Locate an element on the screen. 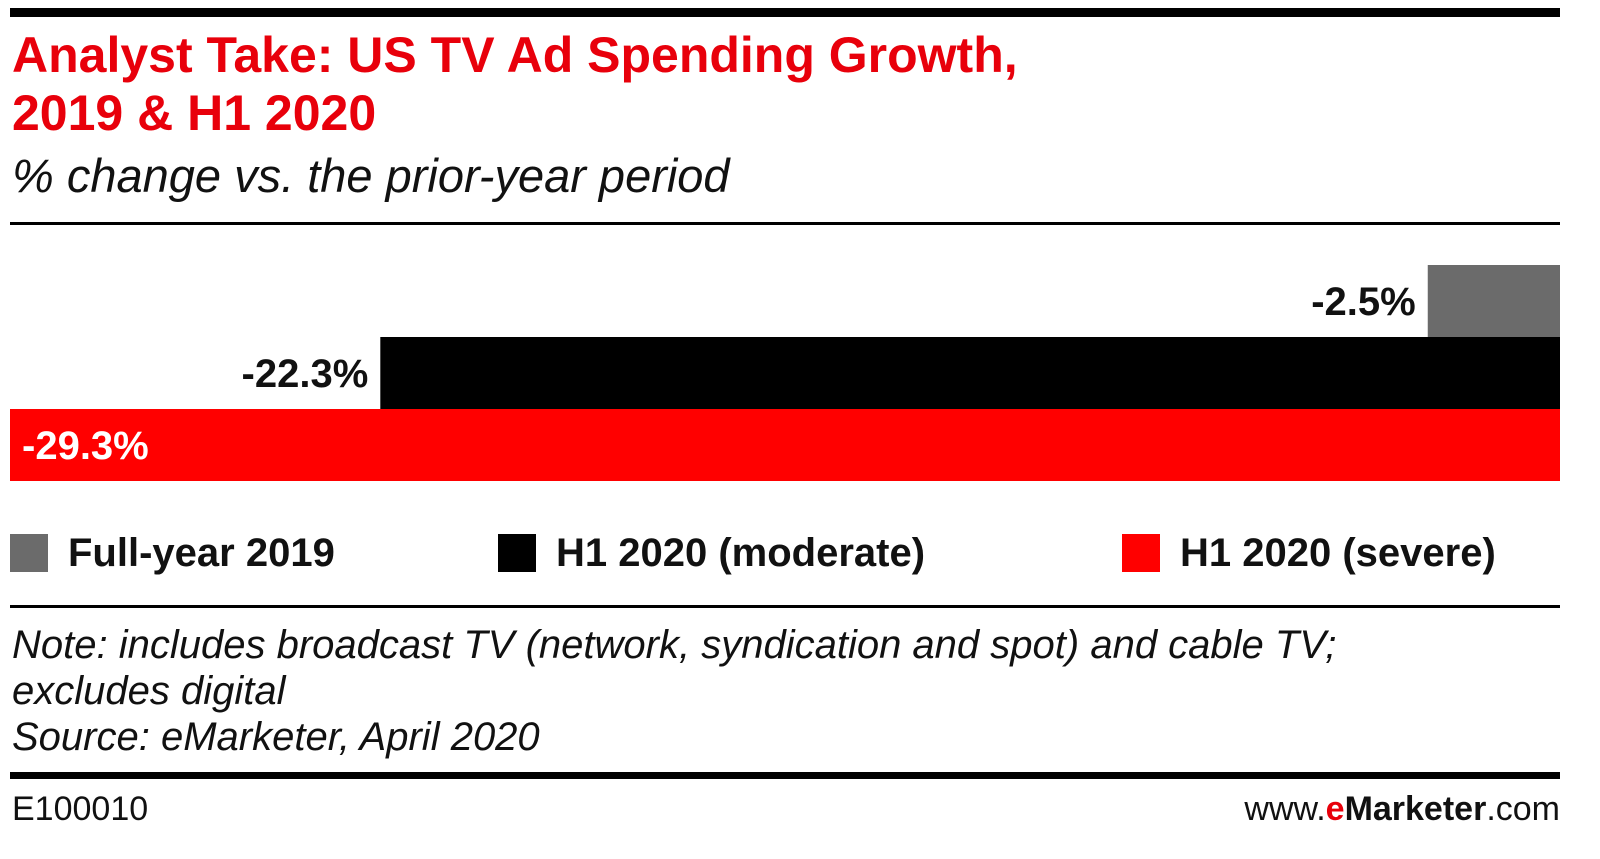 The width and height of the screenshot is (1600, 859). legend-swatch-gray is located at coordinates (29, 553).